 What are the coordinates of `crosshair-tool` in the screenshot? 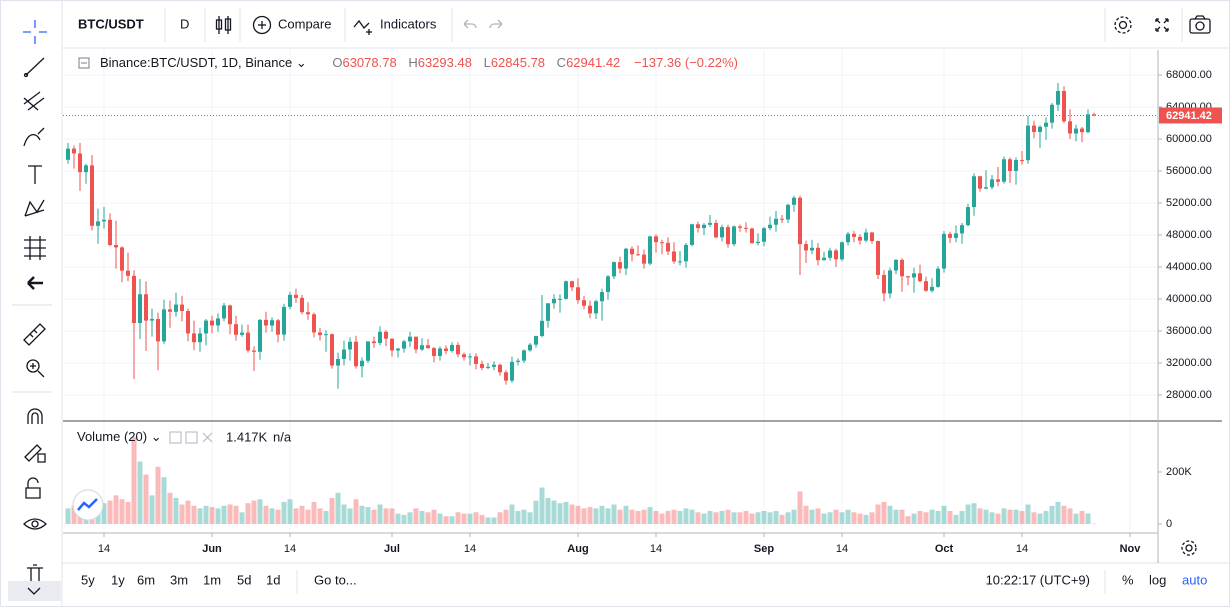 It's located at (35, 32).